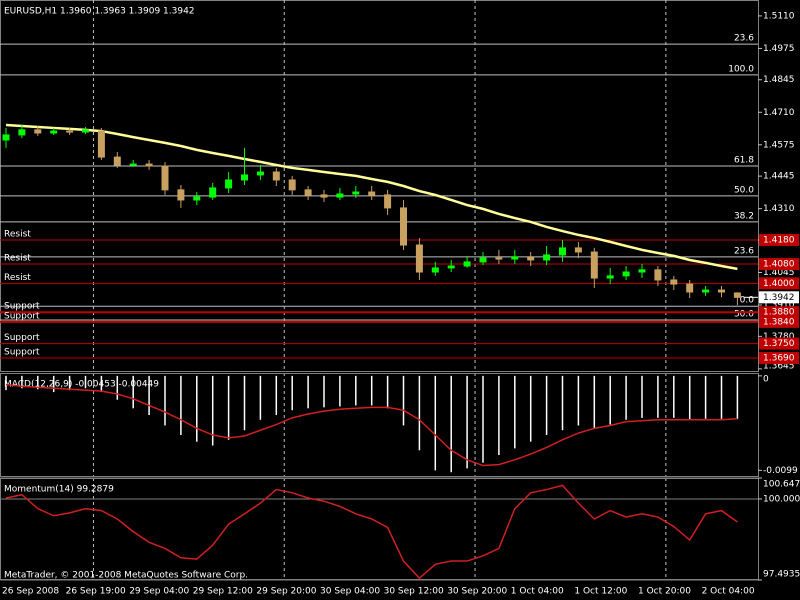 The height and width of the screenshot is (600, 800). What do you see at coordinates (371, 532) in the screenshot?
I see `momentum-line` at bounding box center [371, 532].